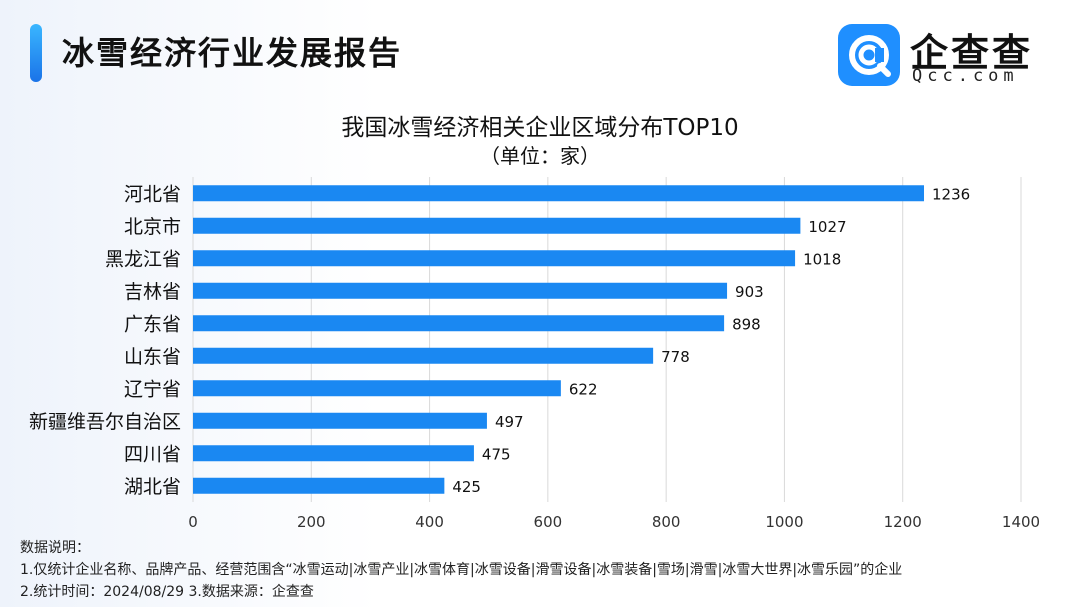  Describe the element at coordinates (152, 487) in the screenshot. I see `category-label: 湖北省` at that location.